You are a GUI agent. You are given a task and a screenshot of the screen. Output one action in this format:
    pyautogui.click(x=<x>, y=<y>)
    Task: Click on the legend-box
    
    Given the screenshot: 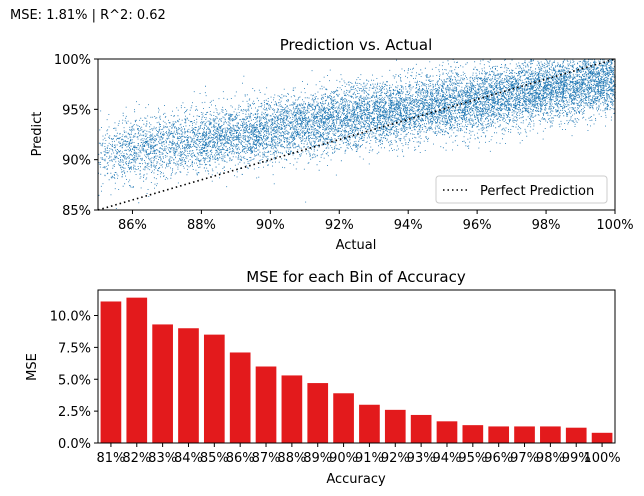 What is the action you would take?
    pyautogui.click(x=521, y=189)
    